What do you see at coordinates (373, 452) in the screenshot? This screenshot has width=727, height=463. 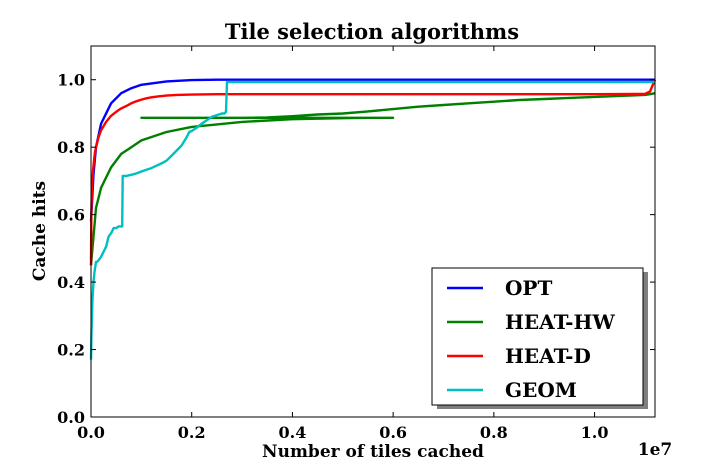 I see `x-axis-label: Number of tiles cached` at bounding box center [373, 452].